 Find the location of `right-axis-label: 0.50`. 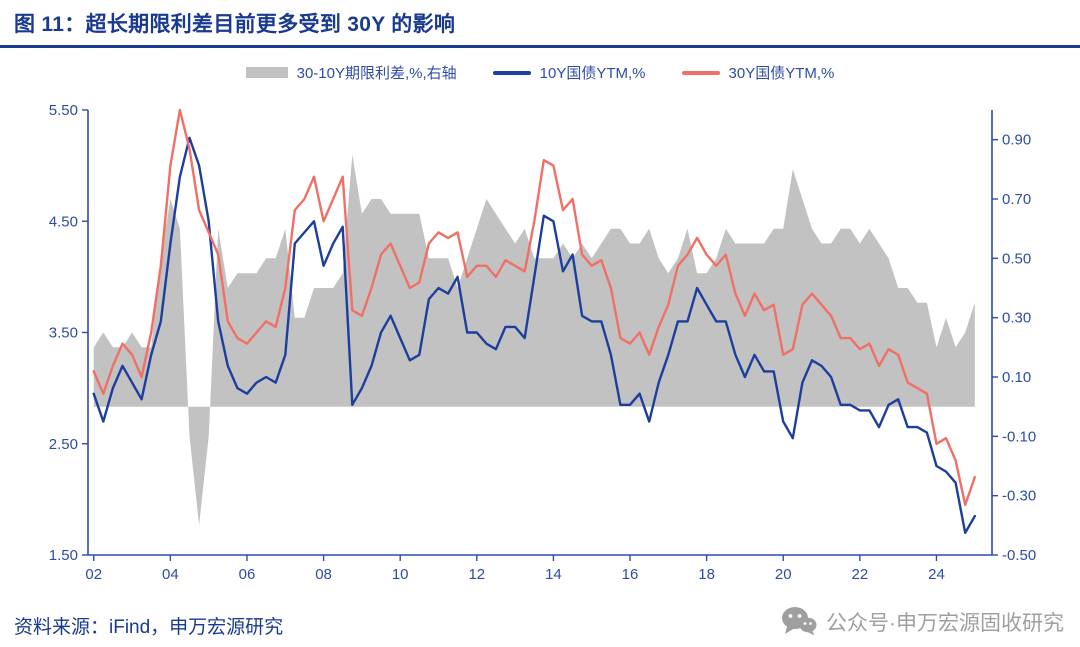

right-axis-label: 0.50 is located at coordinates (1016, 258).